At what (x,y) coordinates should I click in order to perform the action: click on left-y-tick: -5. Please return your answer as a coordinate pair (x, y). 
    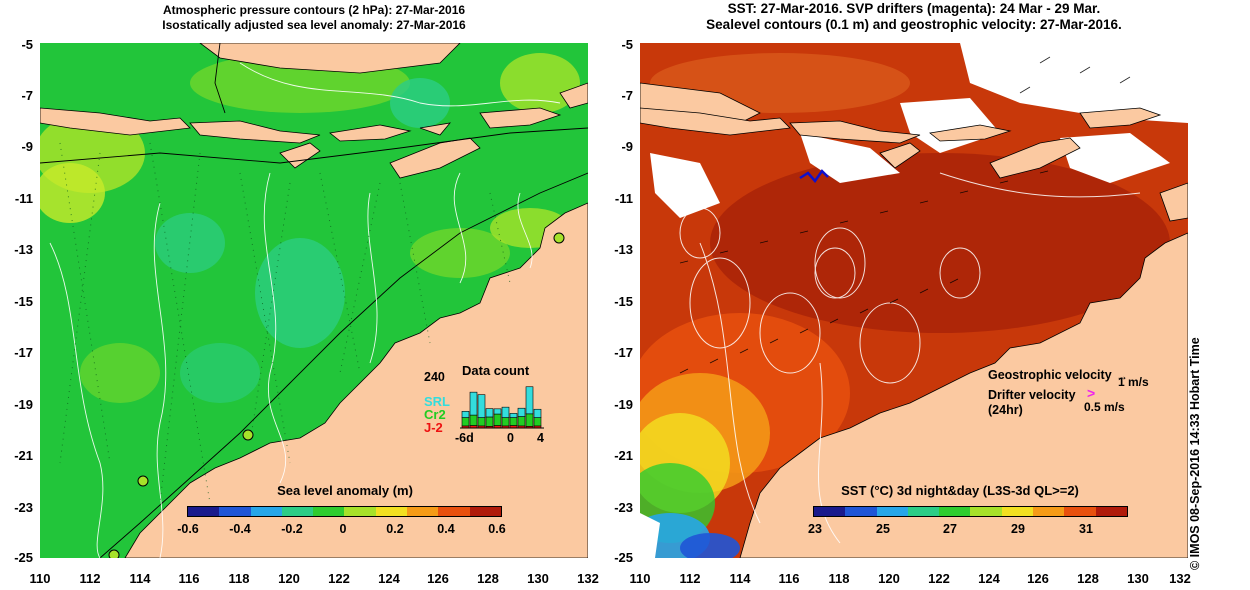
    Looking at the image, I should click on (27, 44).